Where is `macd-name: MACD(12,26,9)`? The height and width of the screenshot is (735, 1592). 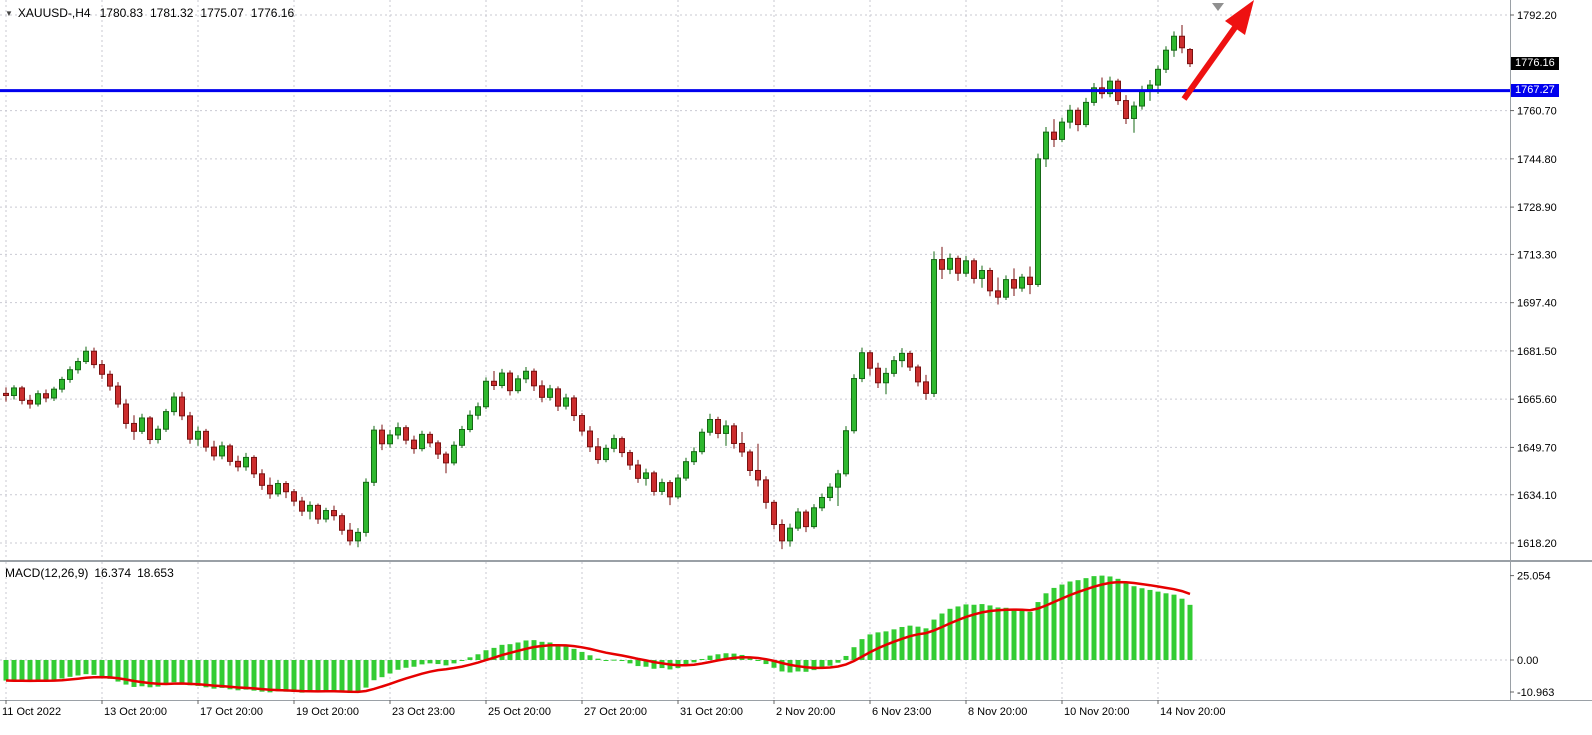
macd-name: MACD(12,26,9) is located at coordinates (47, 573).